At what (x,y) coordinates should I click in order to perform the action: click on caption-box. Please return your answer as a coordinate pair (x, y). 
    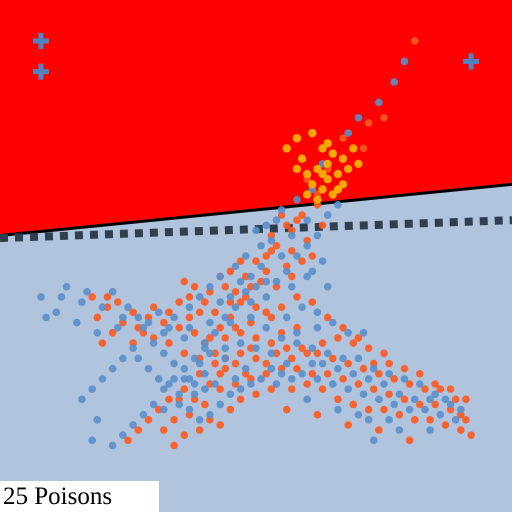
    Looking at the image, I should click on (79, 496).